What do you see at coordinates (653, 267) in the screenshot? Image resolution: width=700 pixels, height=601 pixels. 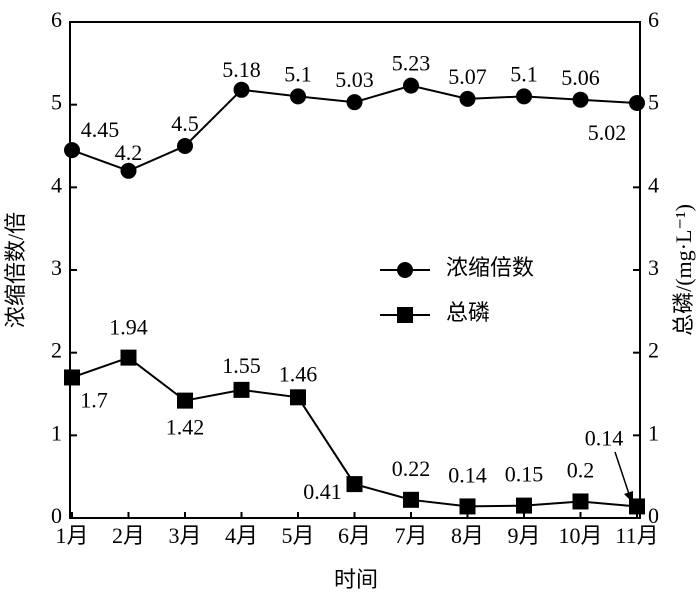 I see `y2-tick-label: 3` at bounding box center [653, 267].